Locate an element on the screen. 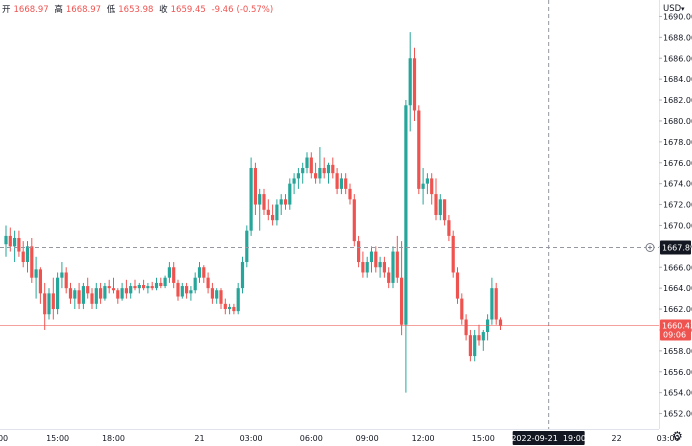 The width and height of the screenshot is (692, 446). high-label: 高 is located at coordinates (58, 10).